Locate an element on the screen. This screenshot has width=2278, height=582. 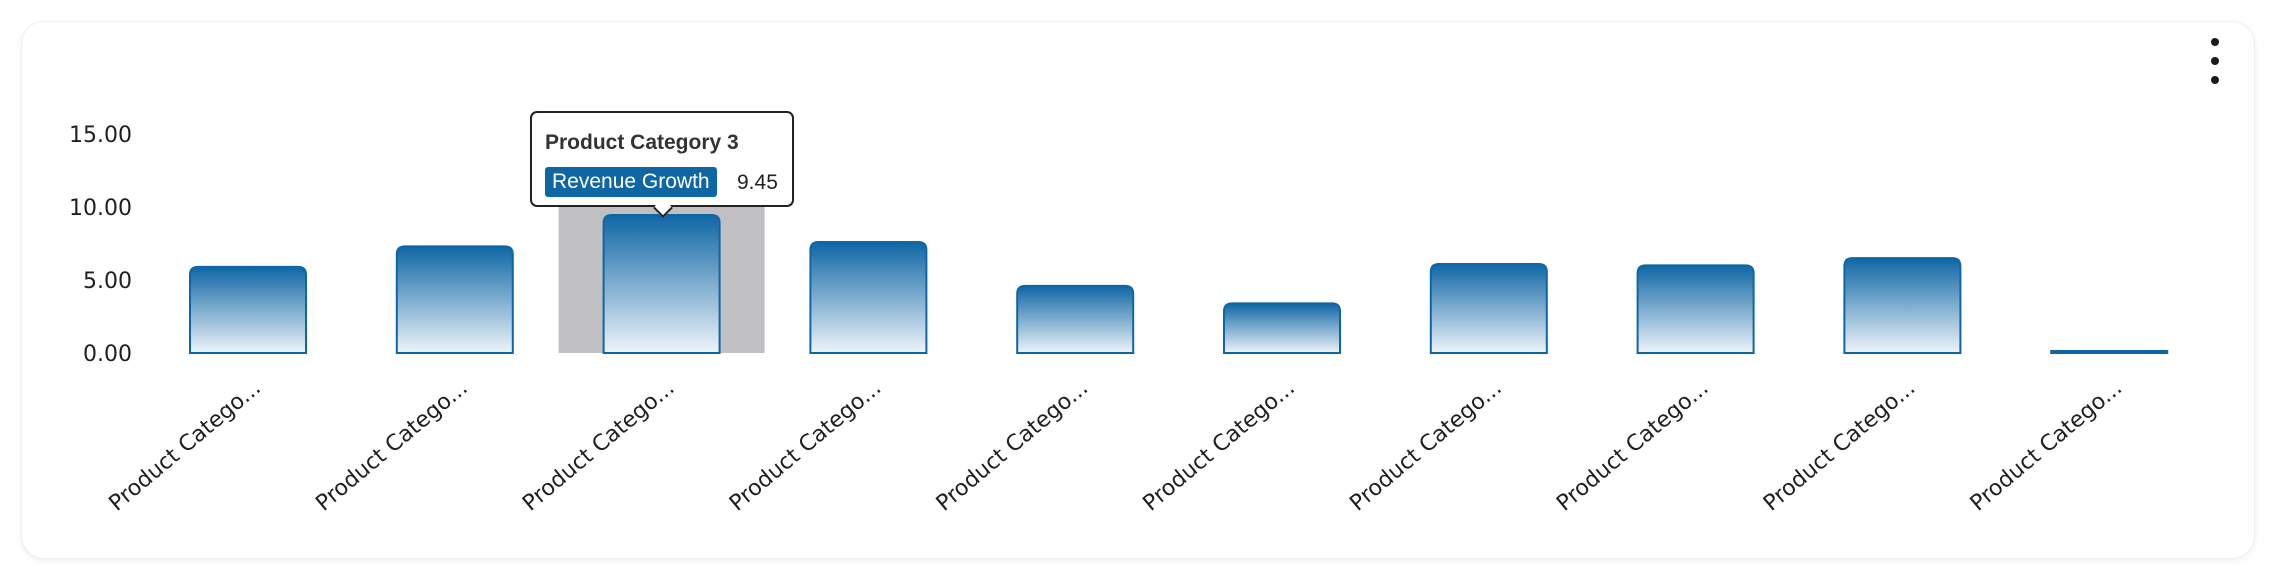
y-tick-label: 15.00 is located at coordinates (100, 135).